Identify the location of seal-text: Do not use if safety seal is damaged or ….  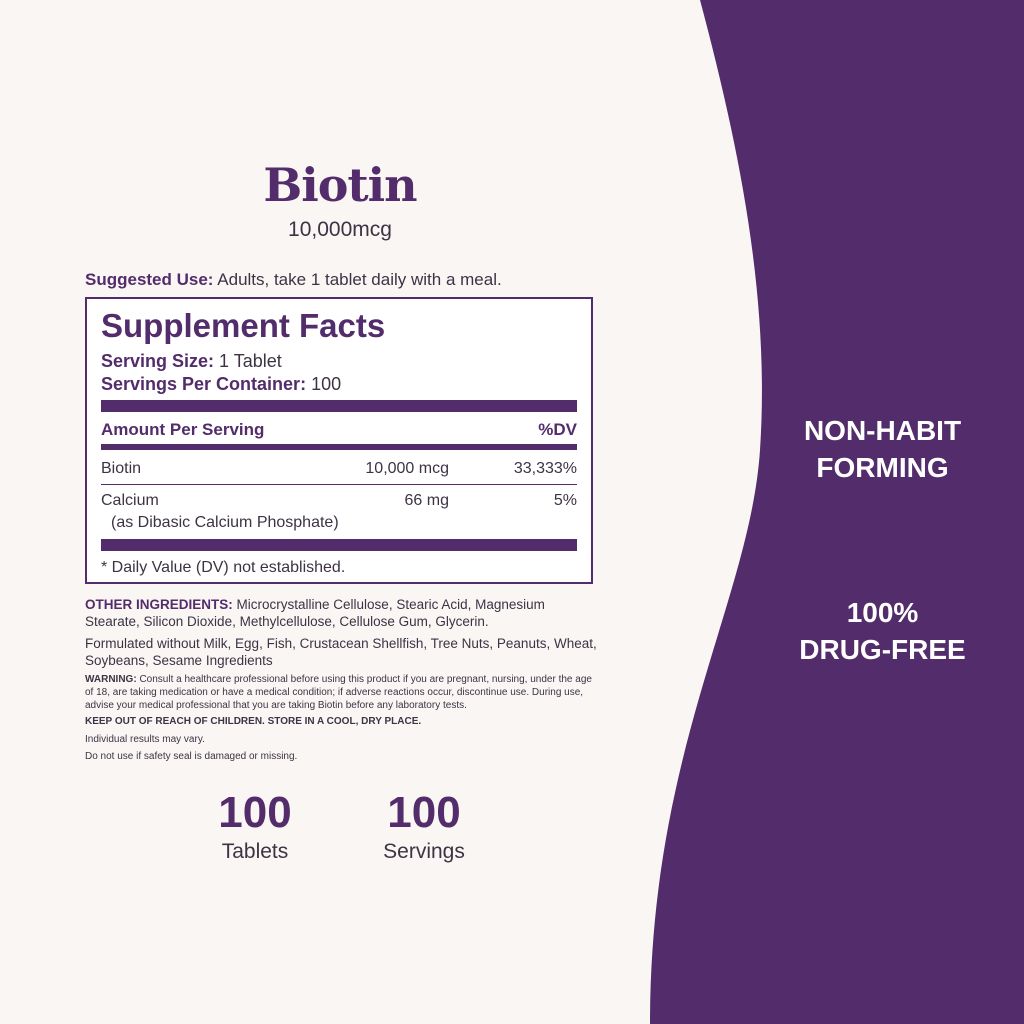
(191, 756).